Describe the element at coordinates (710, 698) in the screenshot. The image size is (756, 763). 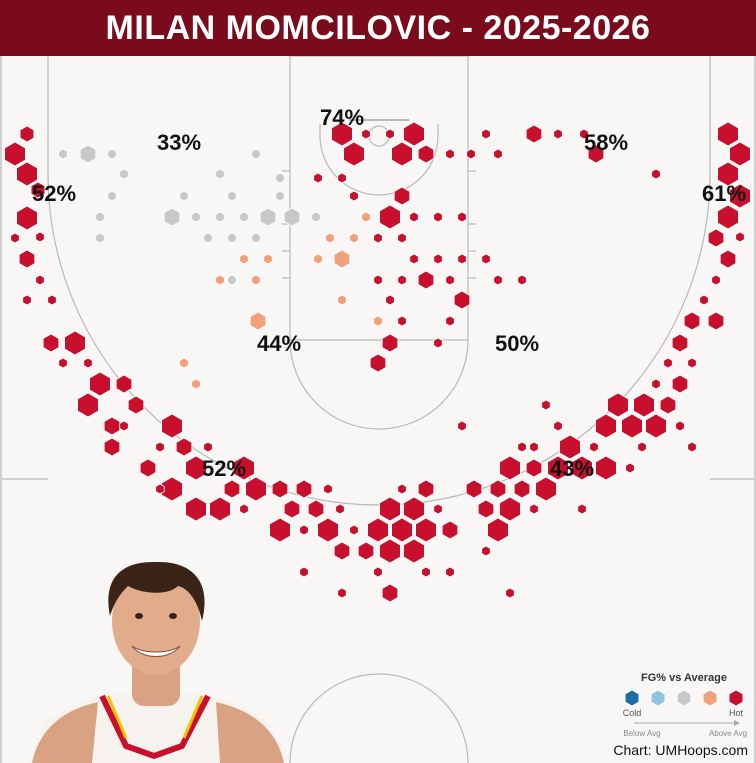
I see `legend-swatch-above` at that location.